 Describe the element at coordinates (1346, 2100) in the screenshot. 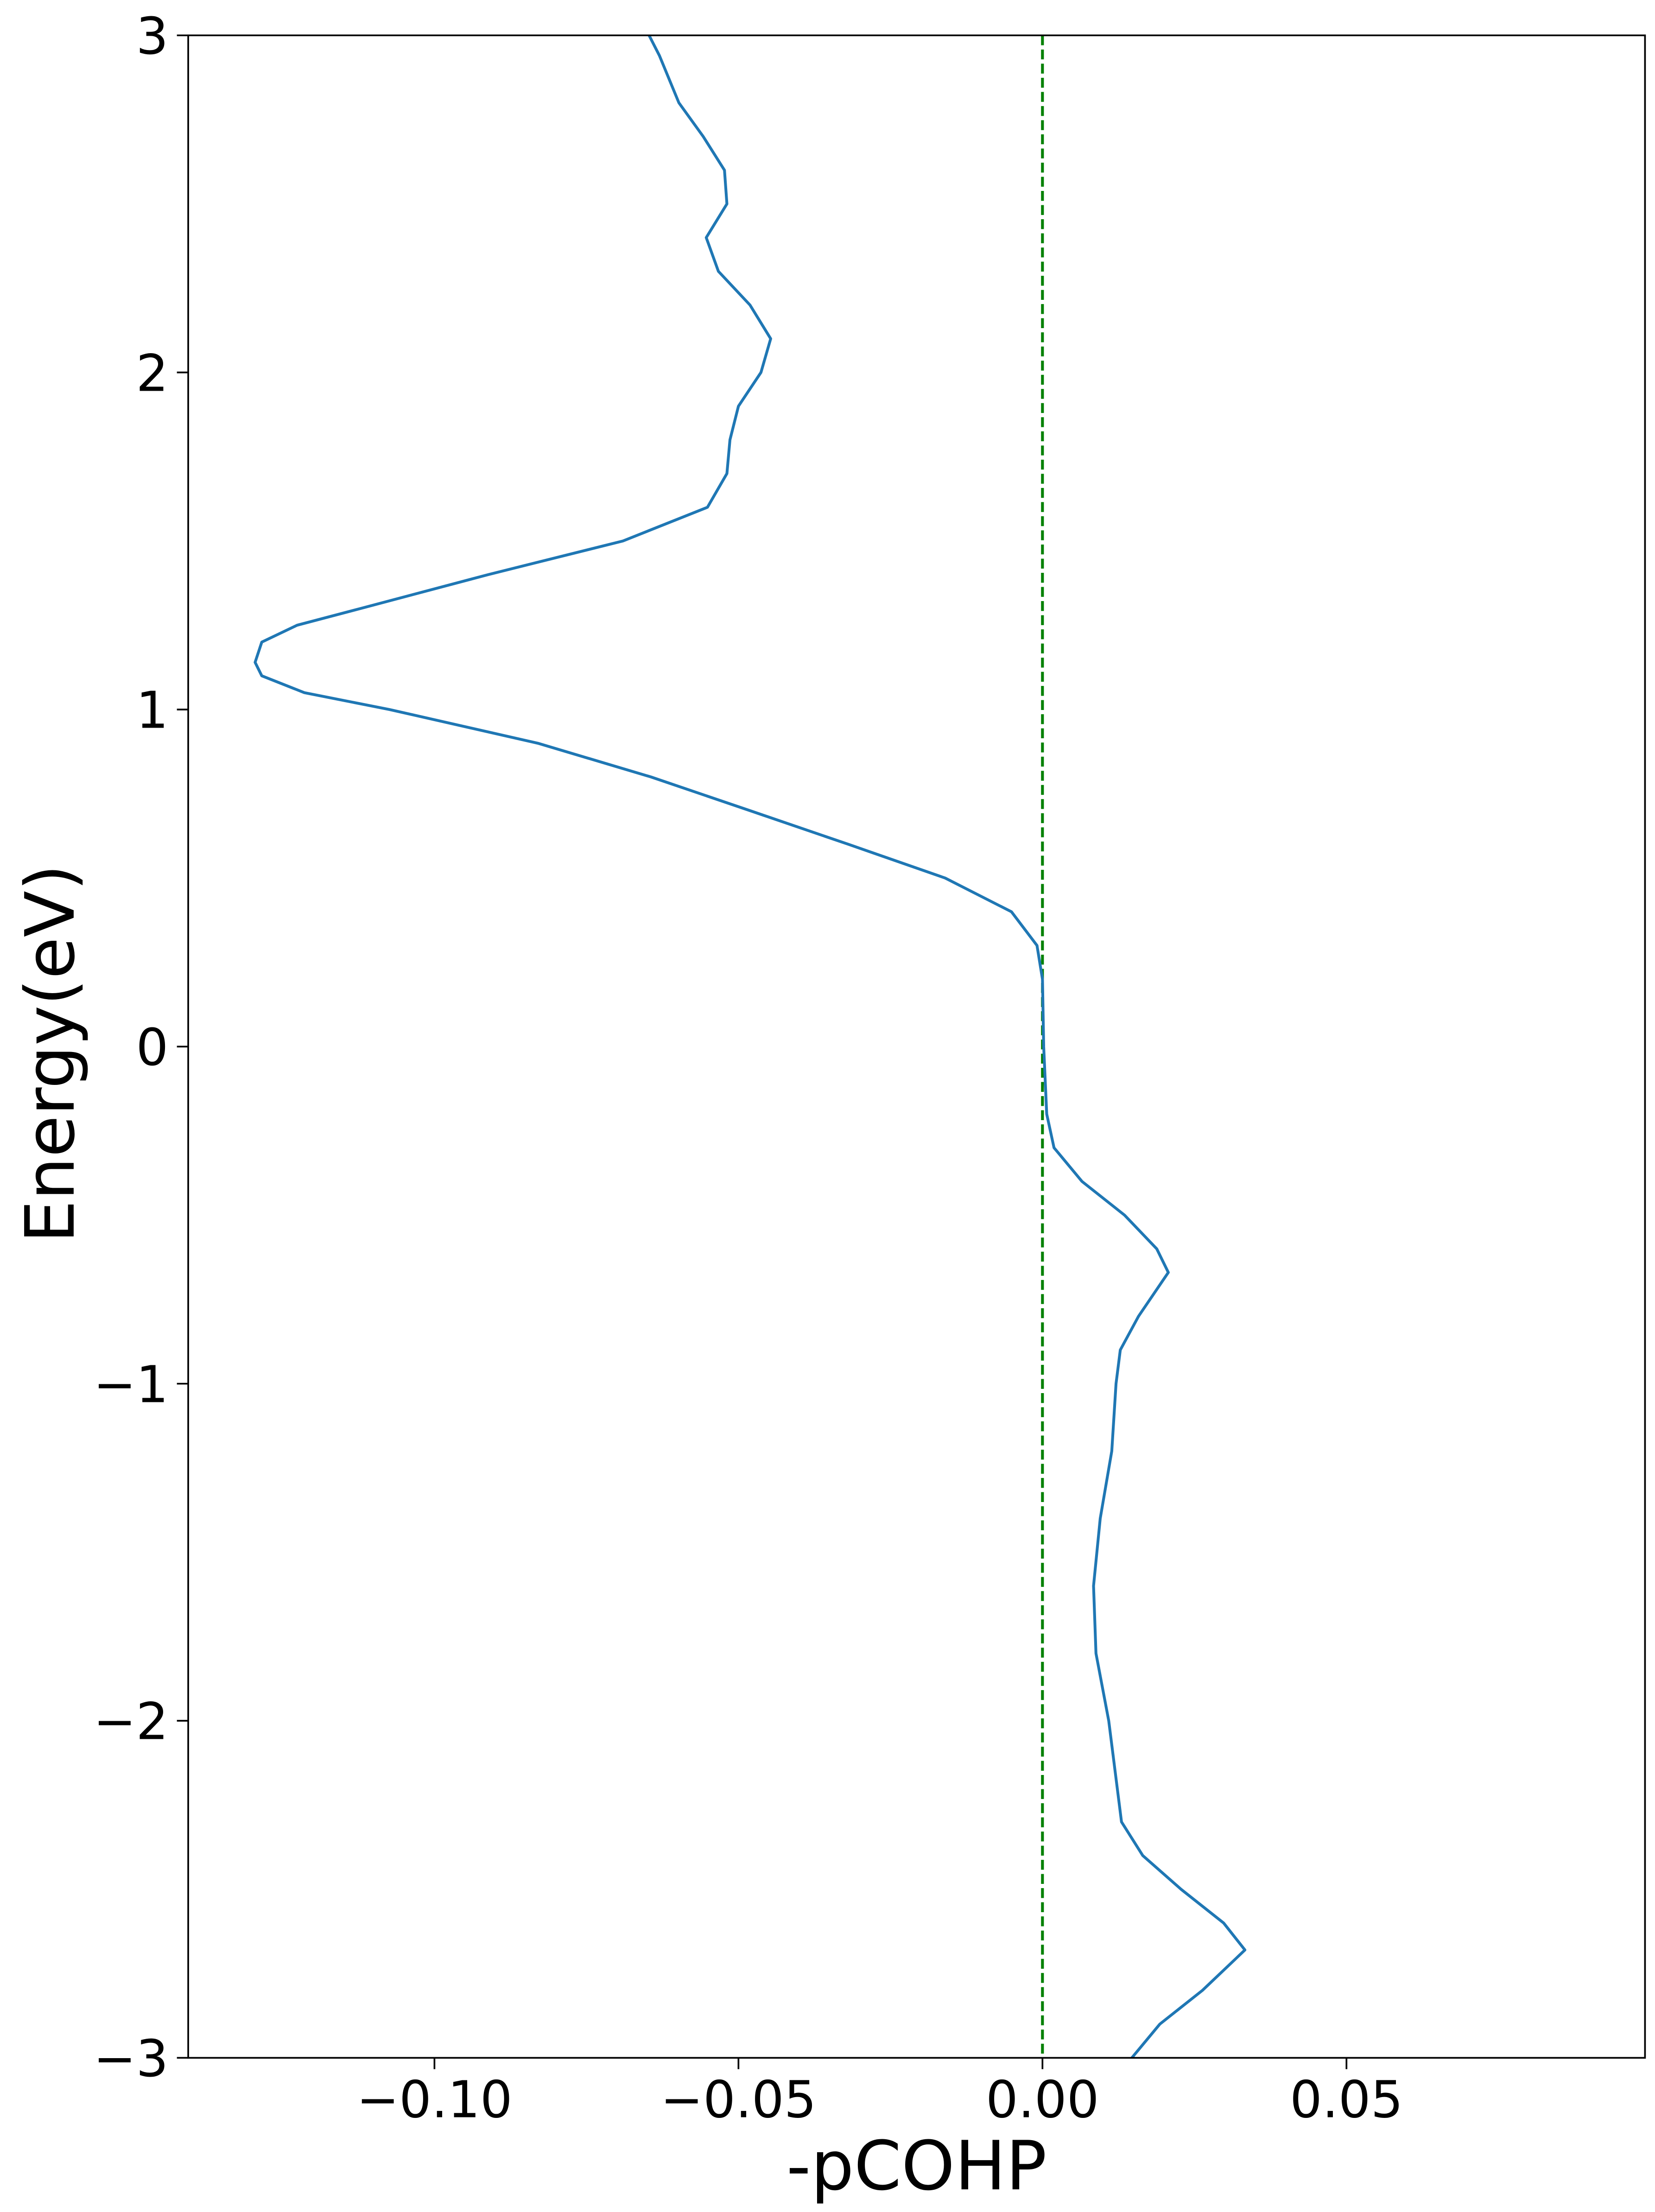

I see `x-tick-label: 0.05` at that location.